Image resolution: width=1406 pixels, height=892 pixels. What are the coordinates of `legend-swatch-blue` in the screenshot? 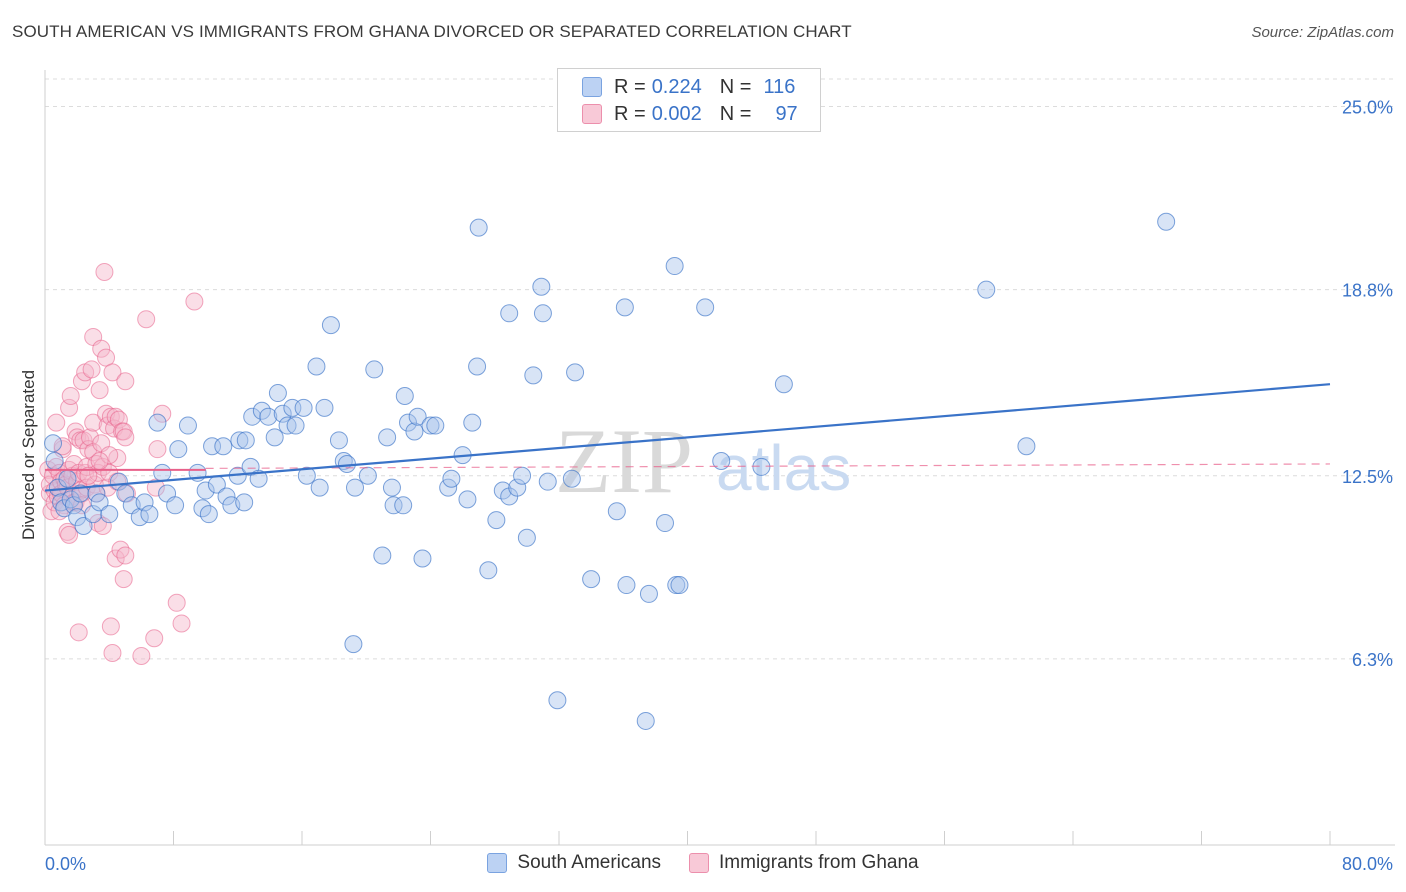 It's located at (592, 87).